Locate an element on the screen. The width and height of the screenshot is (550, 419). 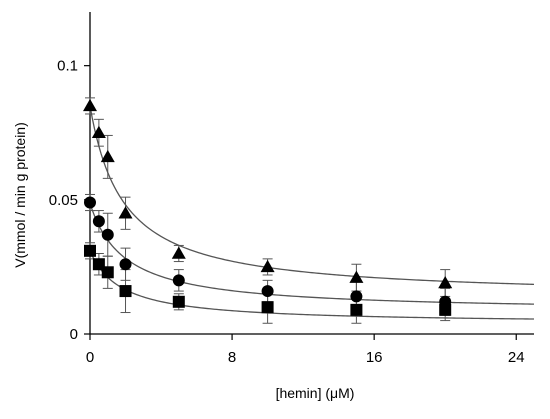
x-tick-label: 8 is located at coordinates (232, 357).